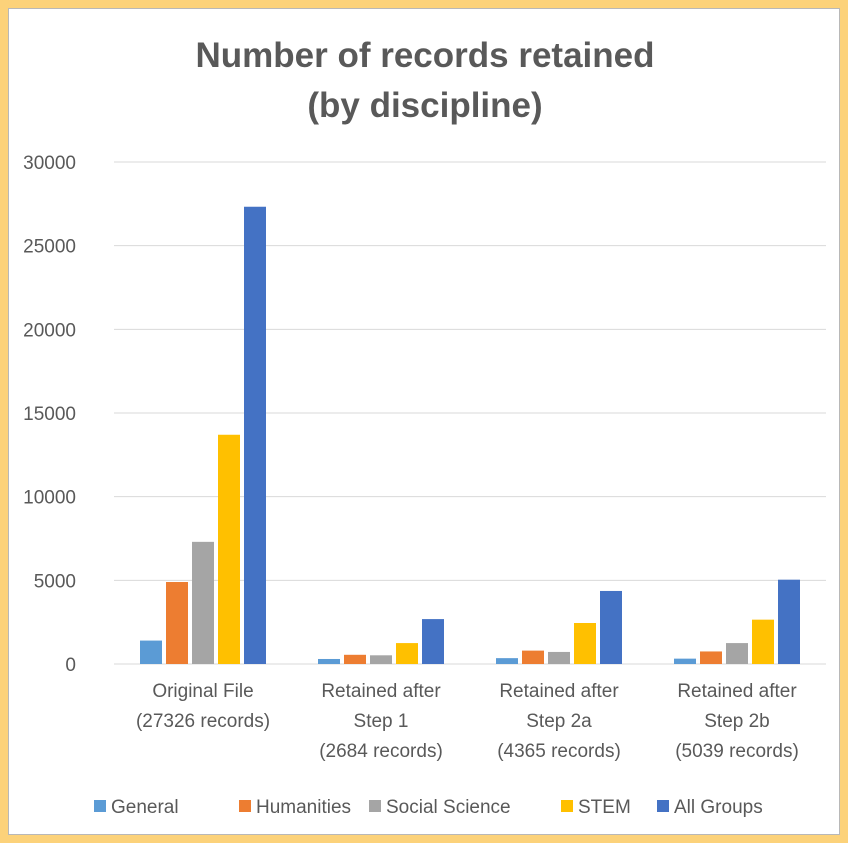 The height and width of the screenshot is (843, 848). I want to click on legend-label: All Groups, so click(718, 807).